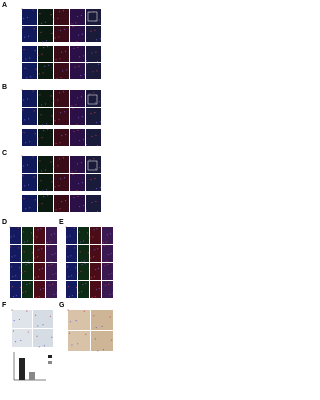 Image resolution: width=320 pixels, height=400 pixels. Describe the element at coordinates (4, 222) in the screenshot. I see `panel-label: D` at that location.